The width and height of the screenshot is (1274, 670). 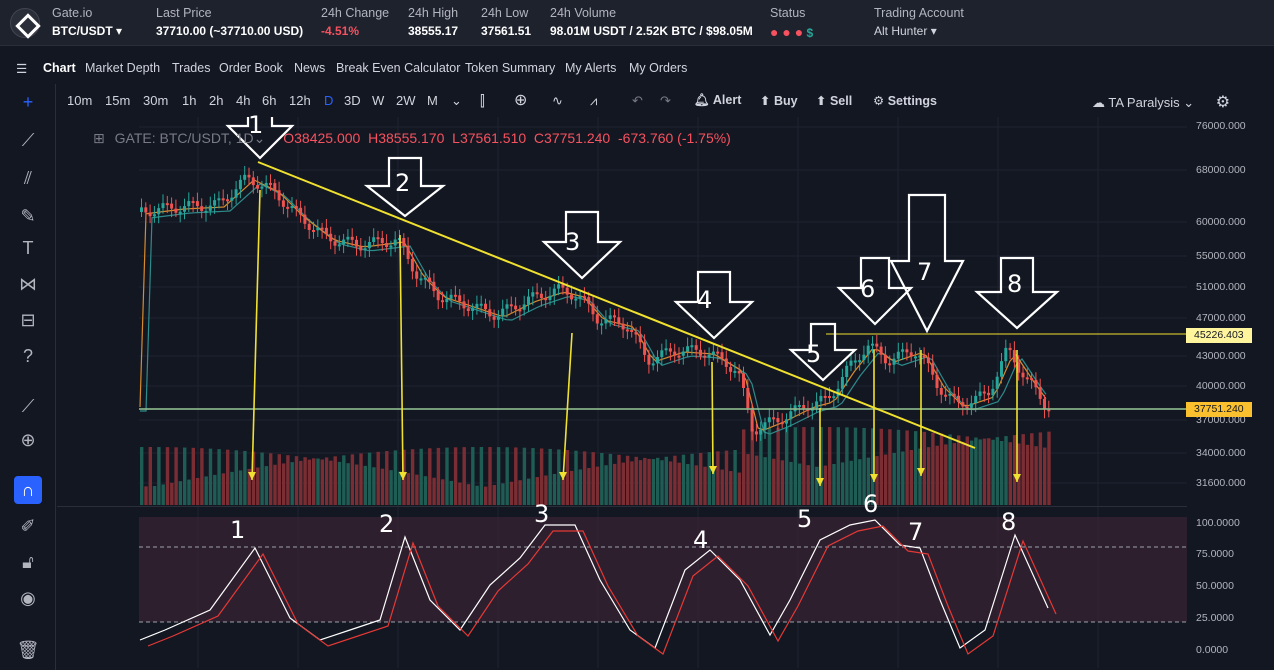 What do you see at coordinates (28, 562) in the screenshot?
I see `unlock-icon: 🔓︎` at bounding box center [28, 562].